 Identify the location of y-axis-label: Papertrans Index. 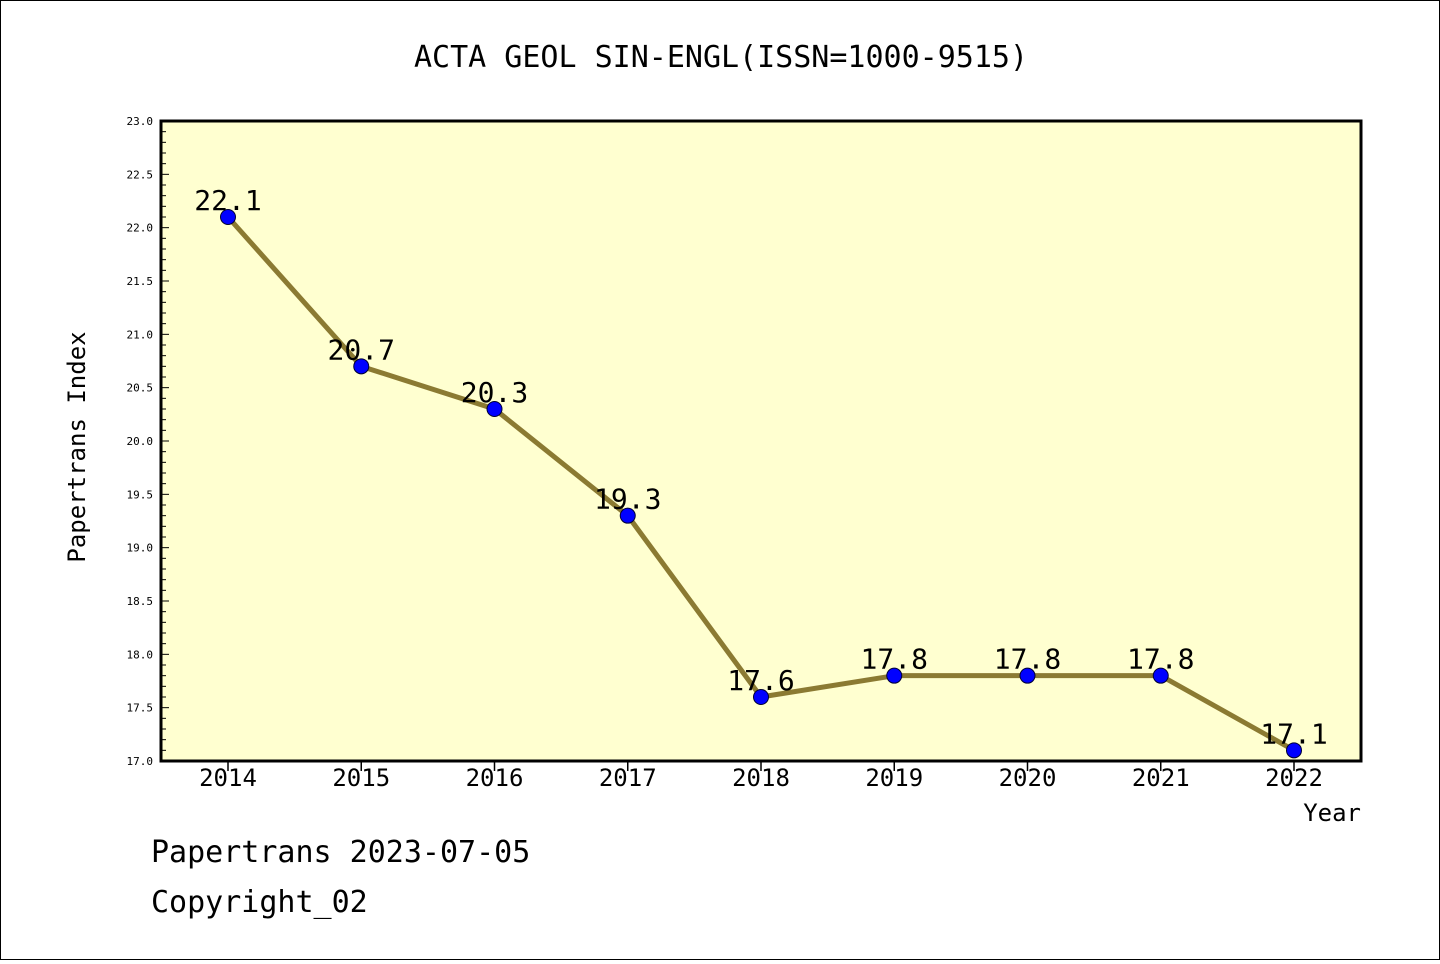
(77, 446).